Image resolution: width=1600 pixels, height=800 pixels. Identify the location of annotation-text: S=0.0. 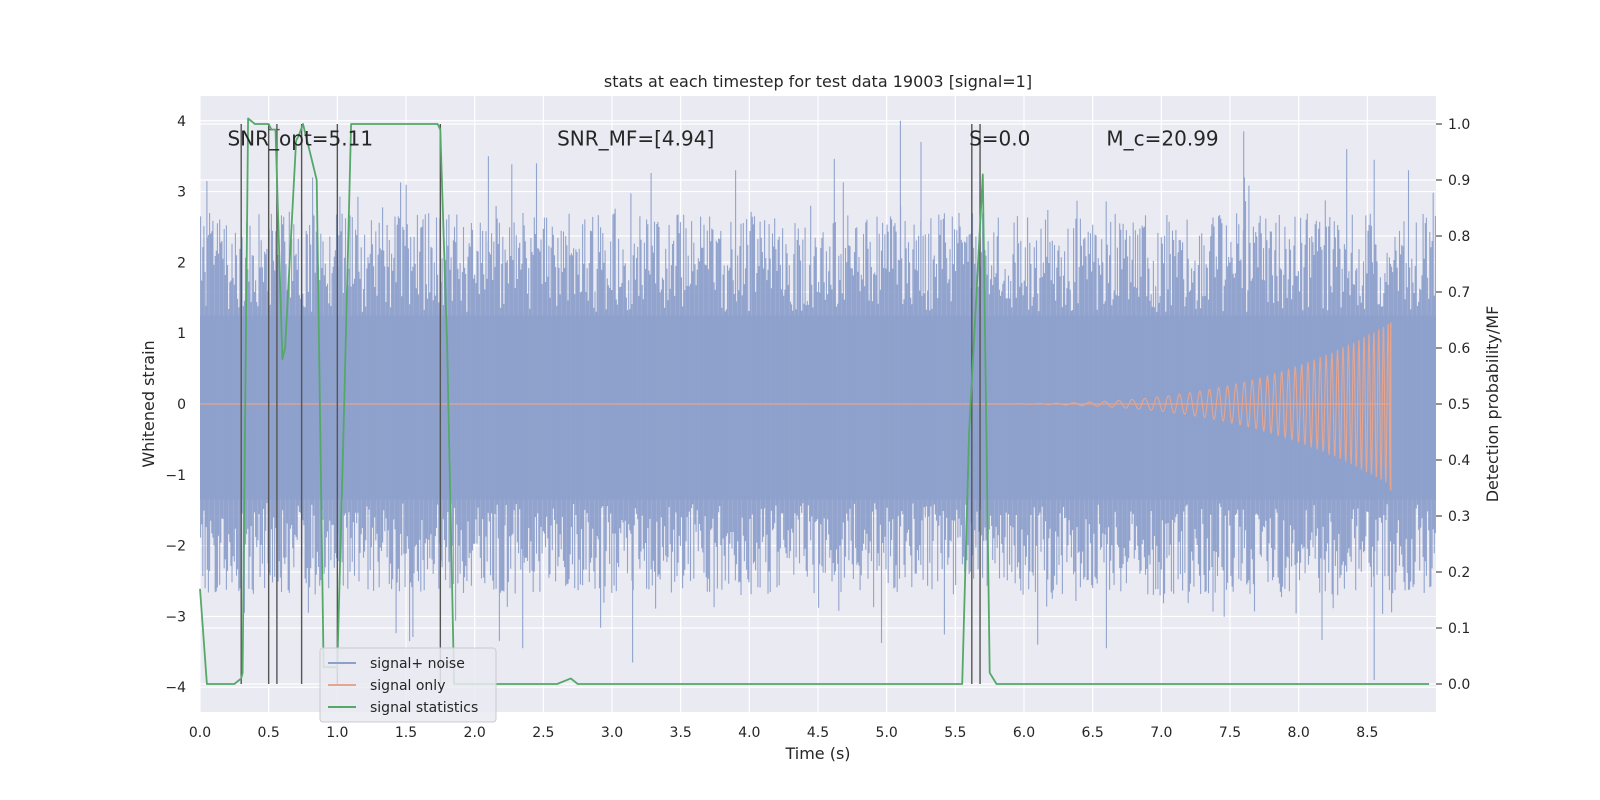
(999, 138).